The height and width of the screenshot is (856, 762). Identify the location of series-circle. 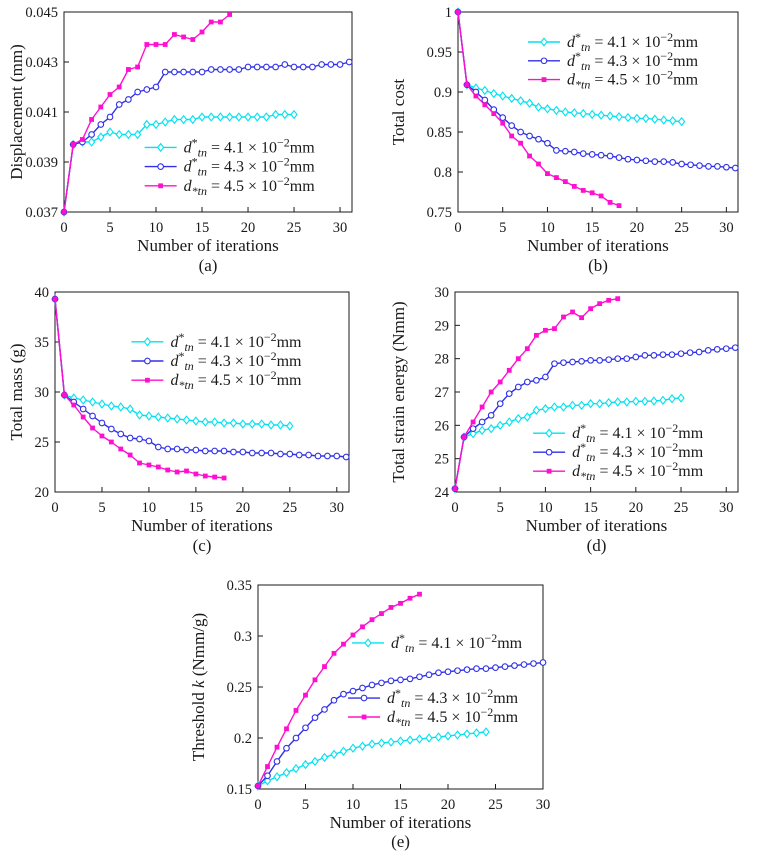
(595, 418).